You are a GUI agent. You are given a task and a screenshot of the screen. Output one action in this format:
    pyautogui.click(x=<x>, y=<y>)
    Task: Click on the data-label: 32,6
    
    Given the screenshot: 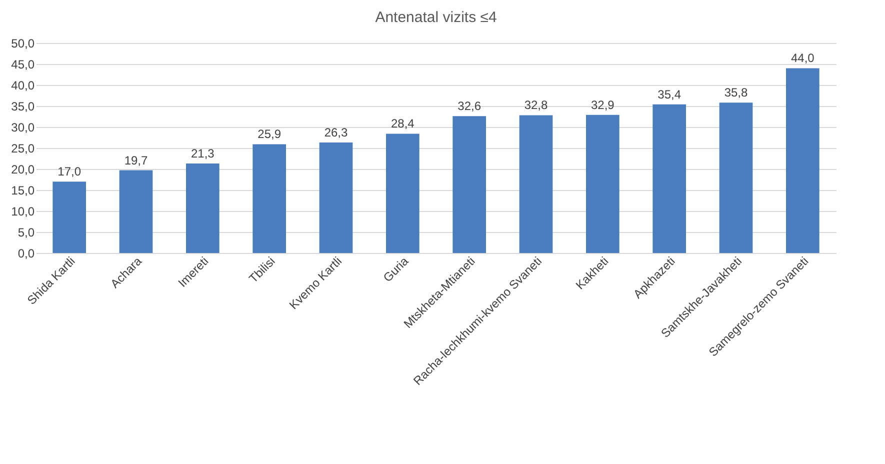 What is the action you would take?
    pyautogui.click(x=470, y=106)
    